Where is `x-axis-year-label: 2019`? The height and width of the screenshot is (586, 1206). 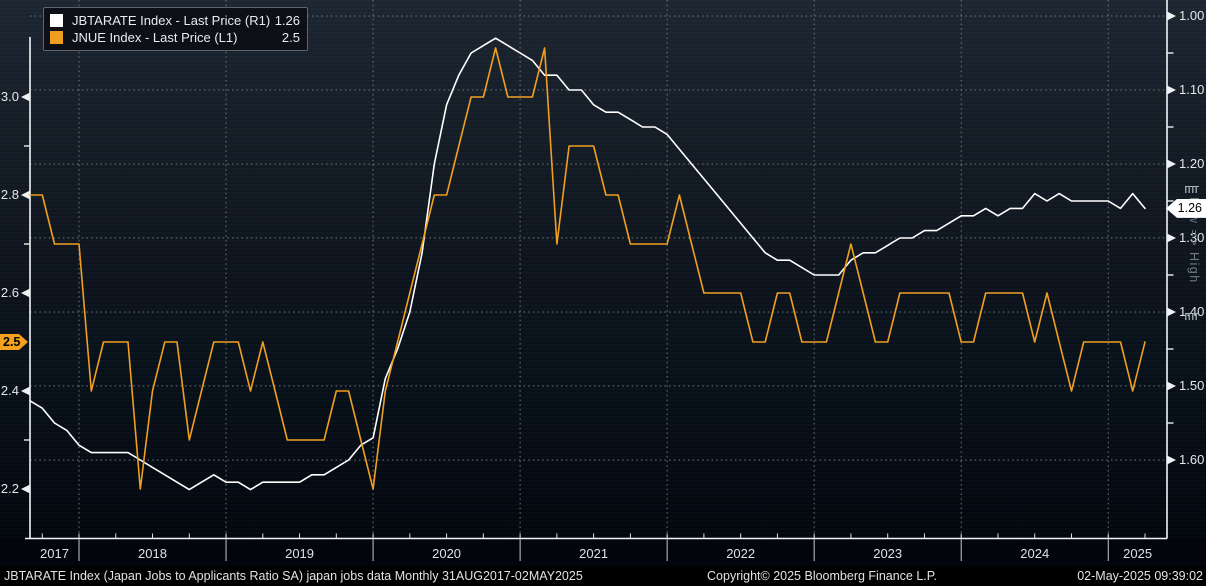
x-axis-year-label: 2019 is located at coordinates (300, 553).